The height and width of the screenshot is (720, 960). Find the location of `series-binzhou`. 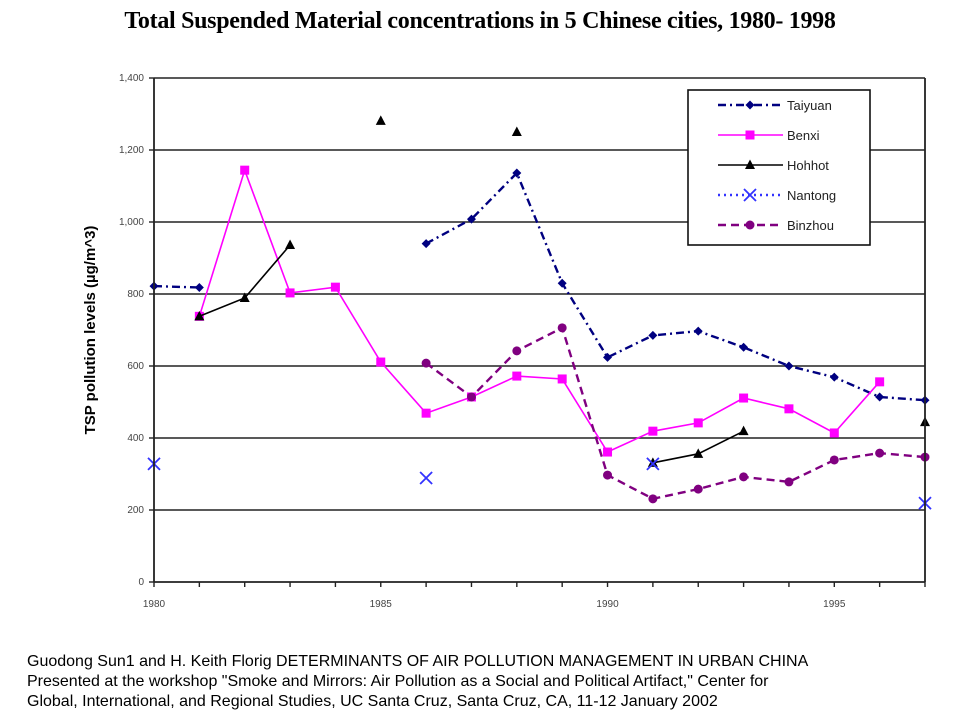

series-binzhou is located at coordinates (675, 413).